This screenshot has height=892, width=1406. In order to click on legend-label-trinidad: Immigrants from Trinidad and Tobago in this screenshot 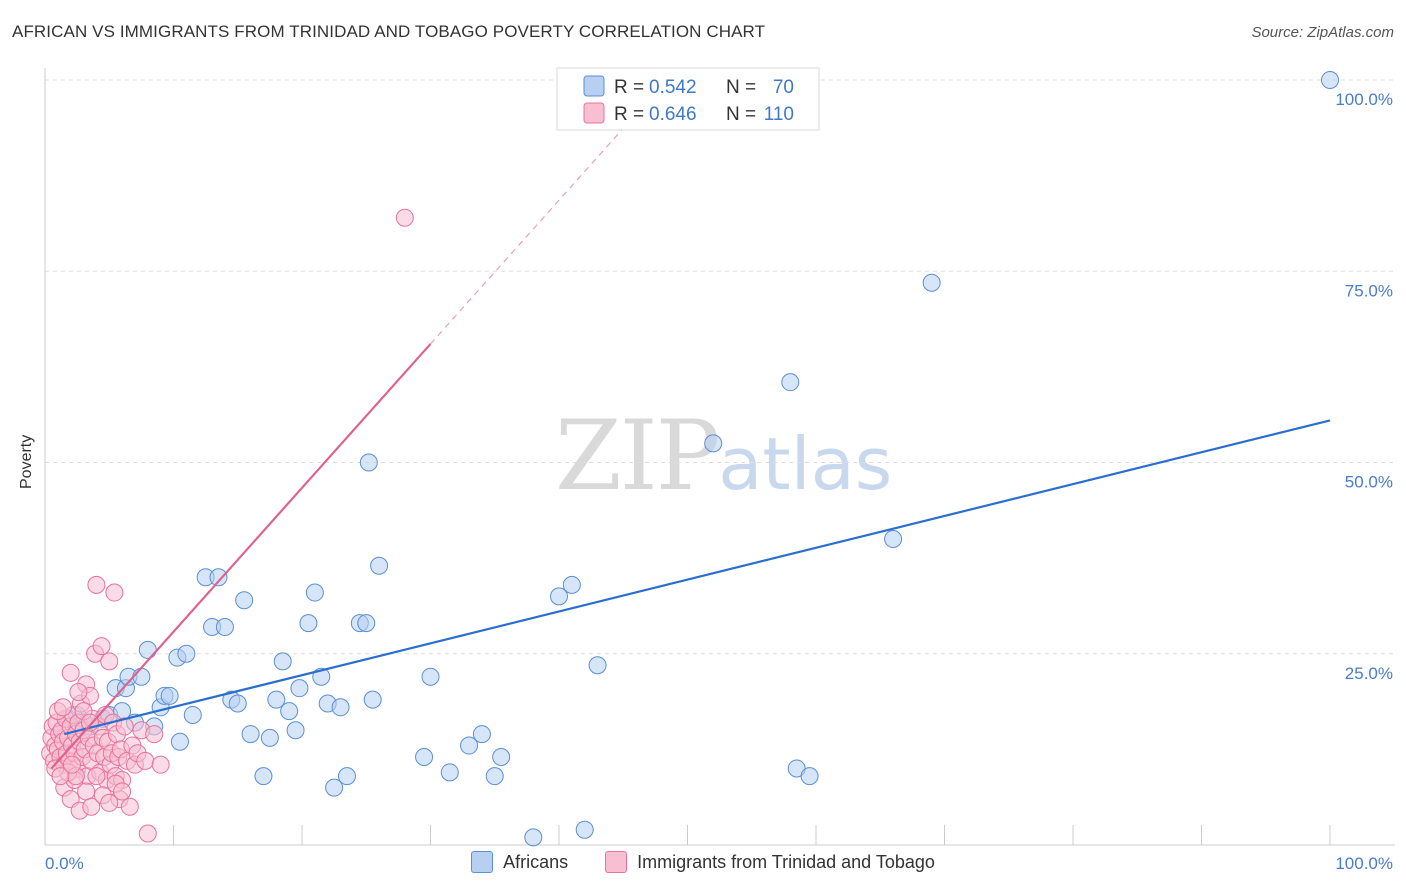, I will do `click(786, 861)`.